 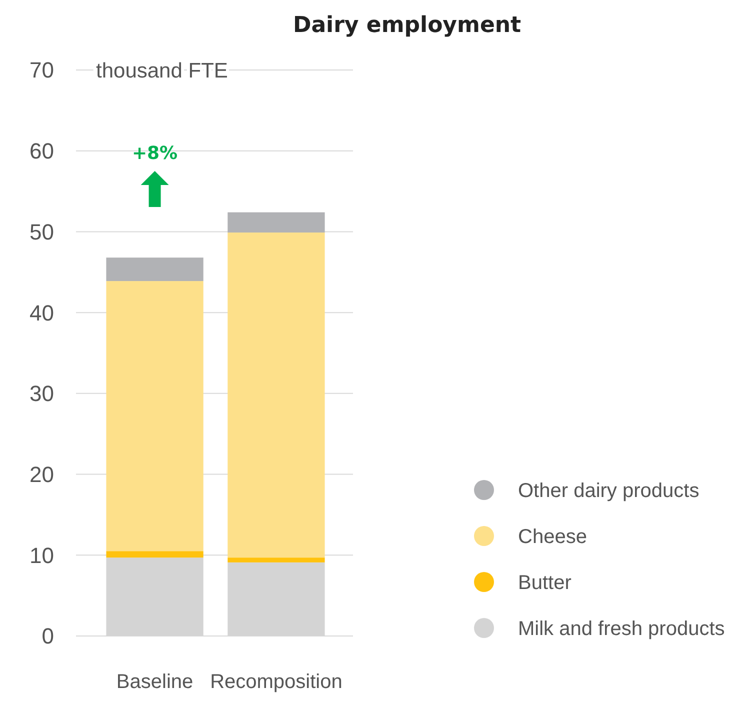 I want to click on text: Dairy employment, so click(x=407, y=25).